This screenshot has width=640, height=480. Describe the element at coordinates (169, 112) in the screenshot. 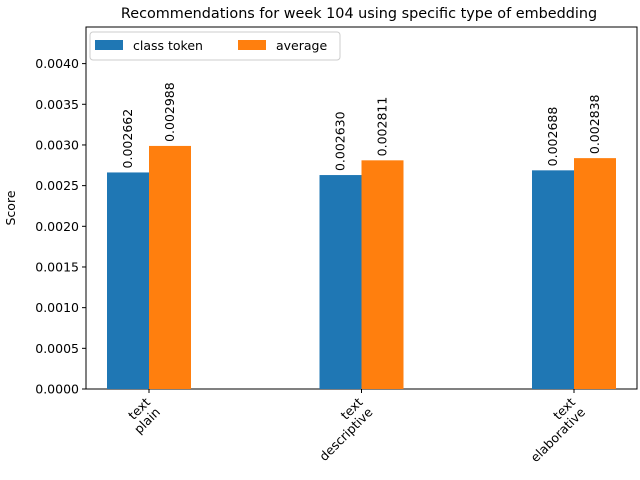

I see `bar-value-label: 0.002988` at that location.